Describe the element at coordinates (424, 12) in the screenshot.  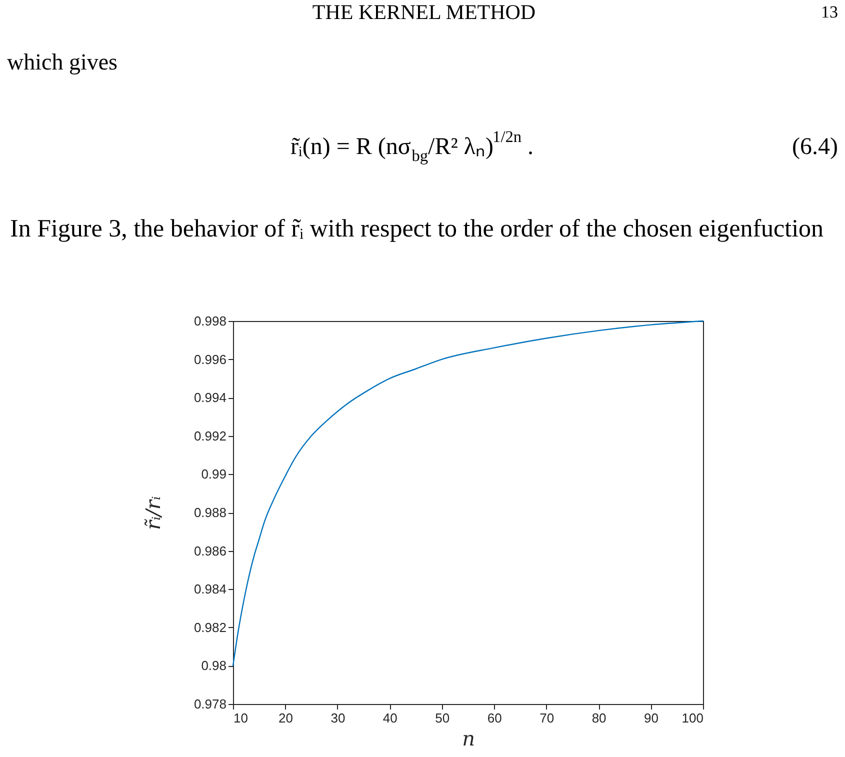
I see `text: THE KERNEL METHOD` at that location.